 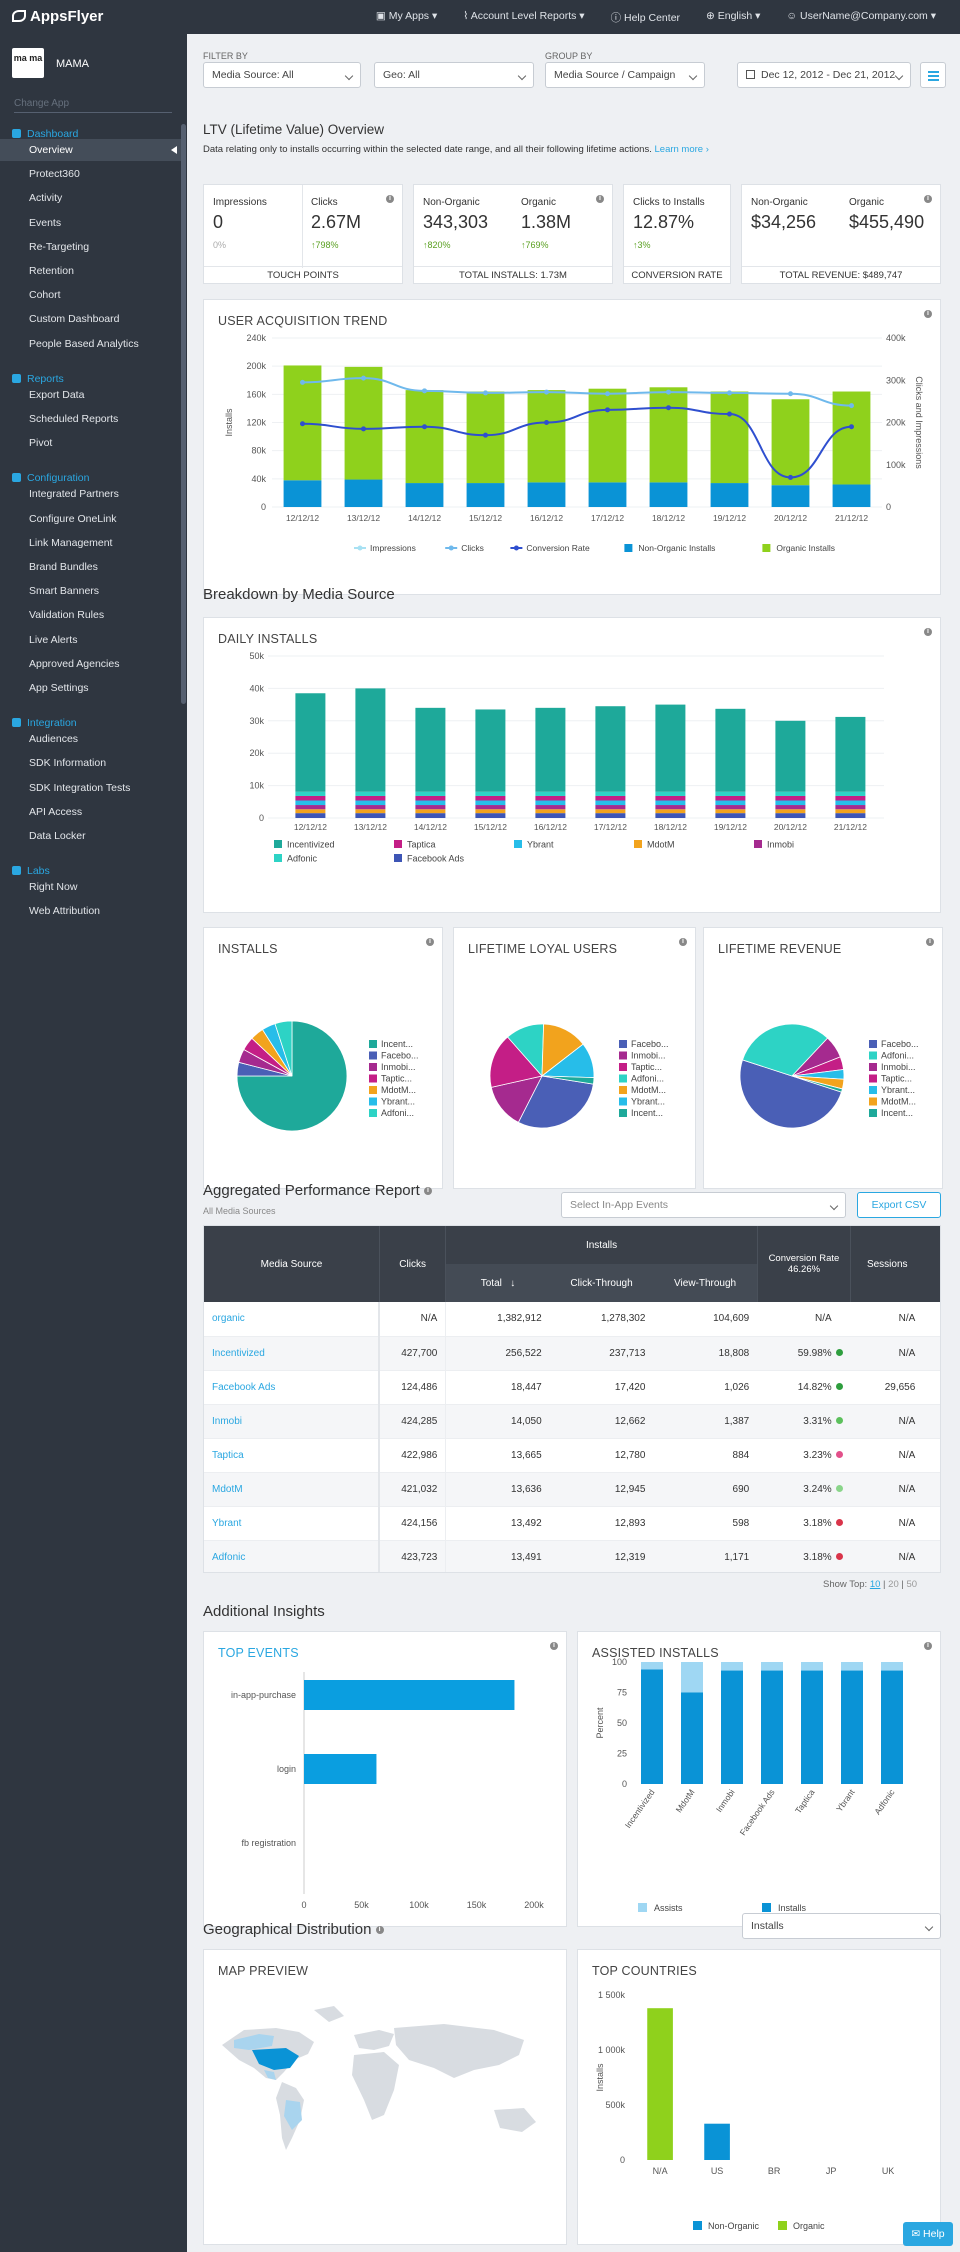 What do you see at coordinates (292, 1556) in the screenshot?
I see `cell-source: Adfonic` at bounding box center [292, 1556].